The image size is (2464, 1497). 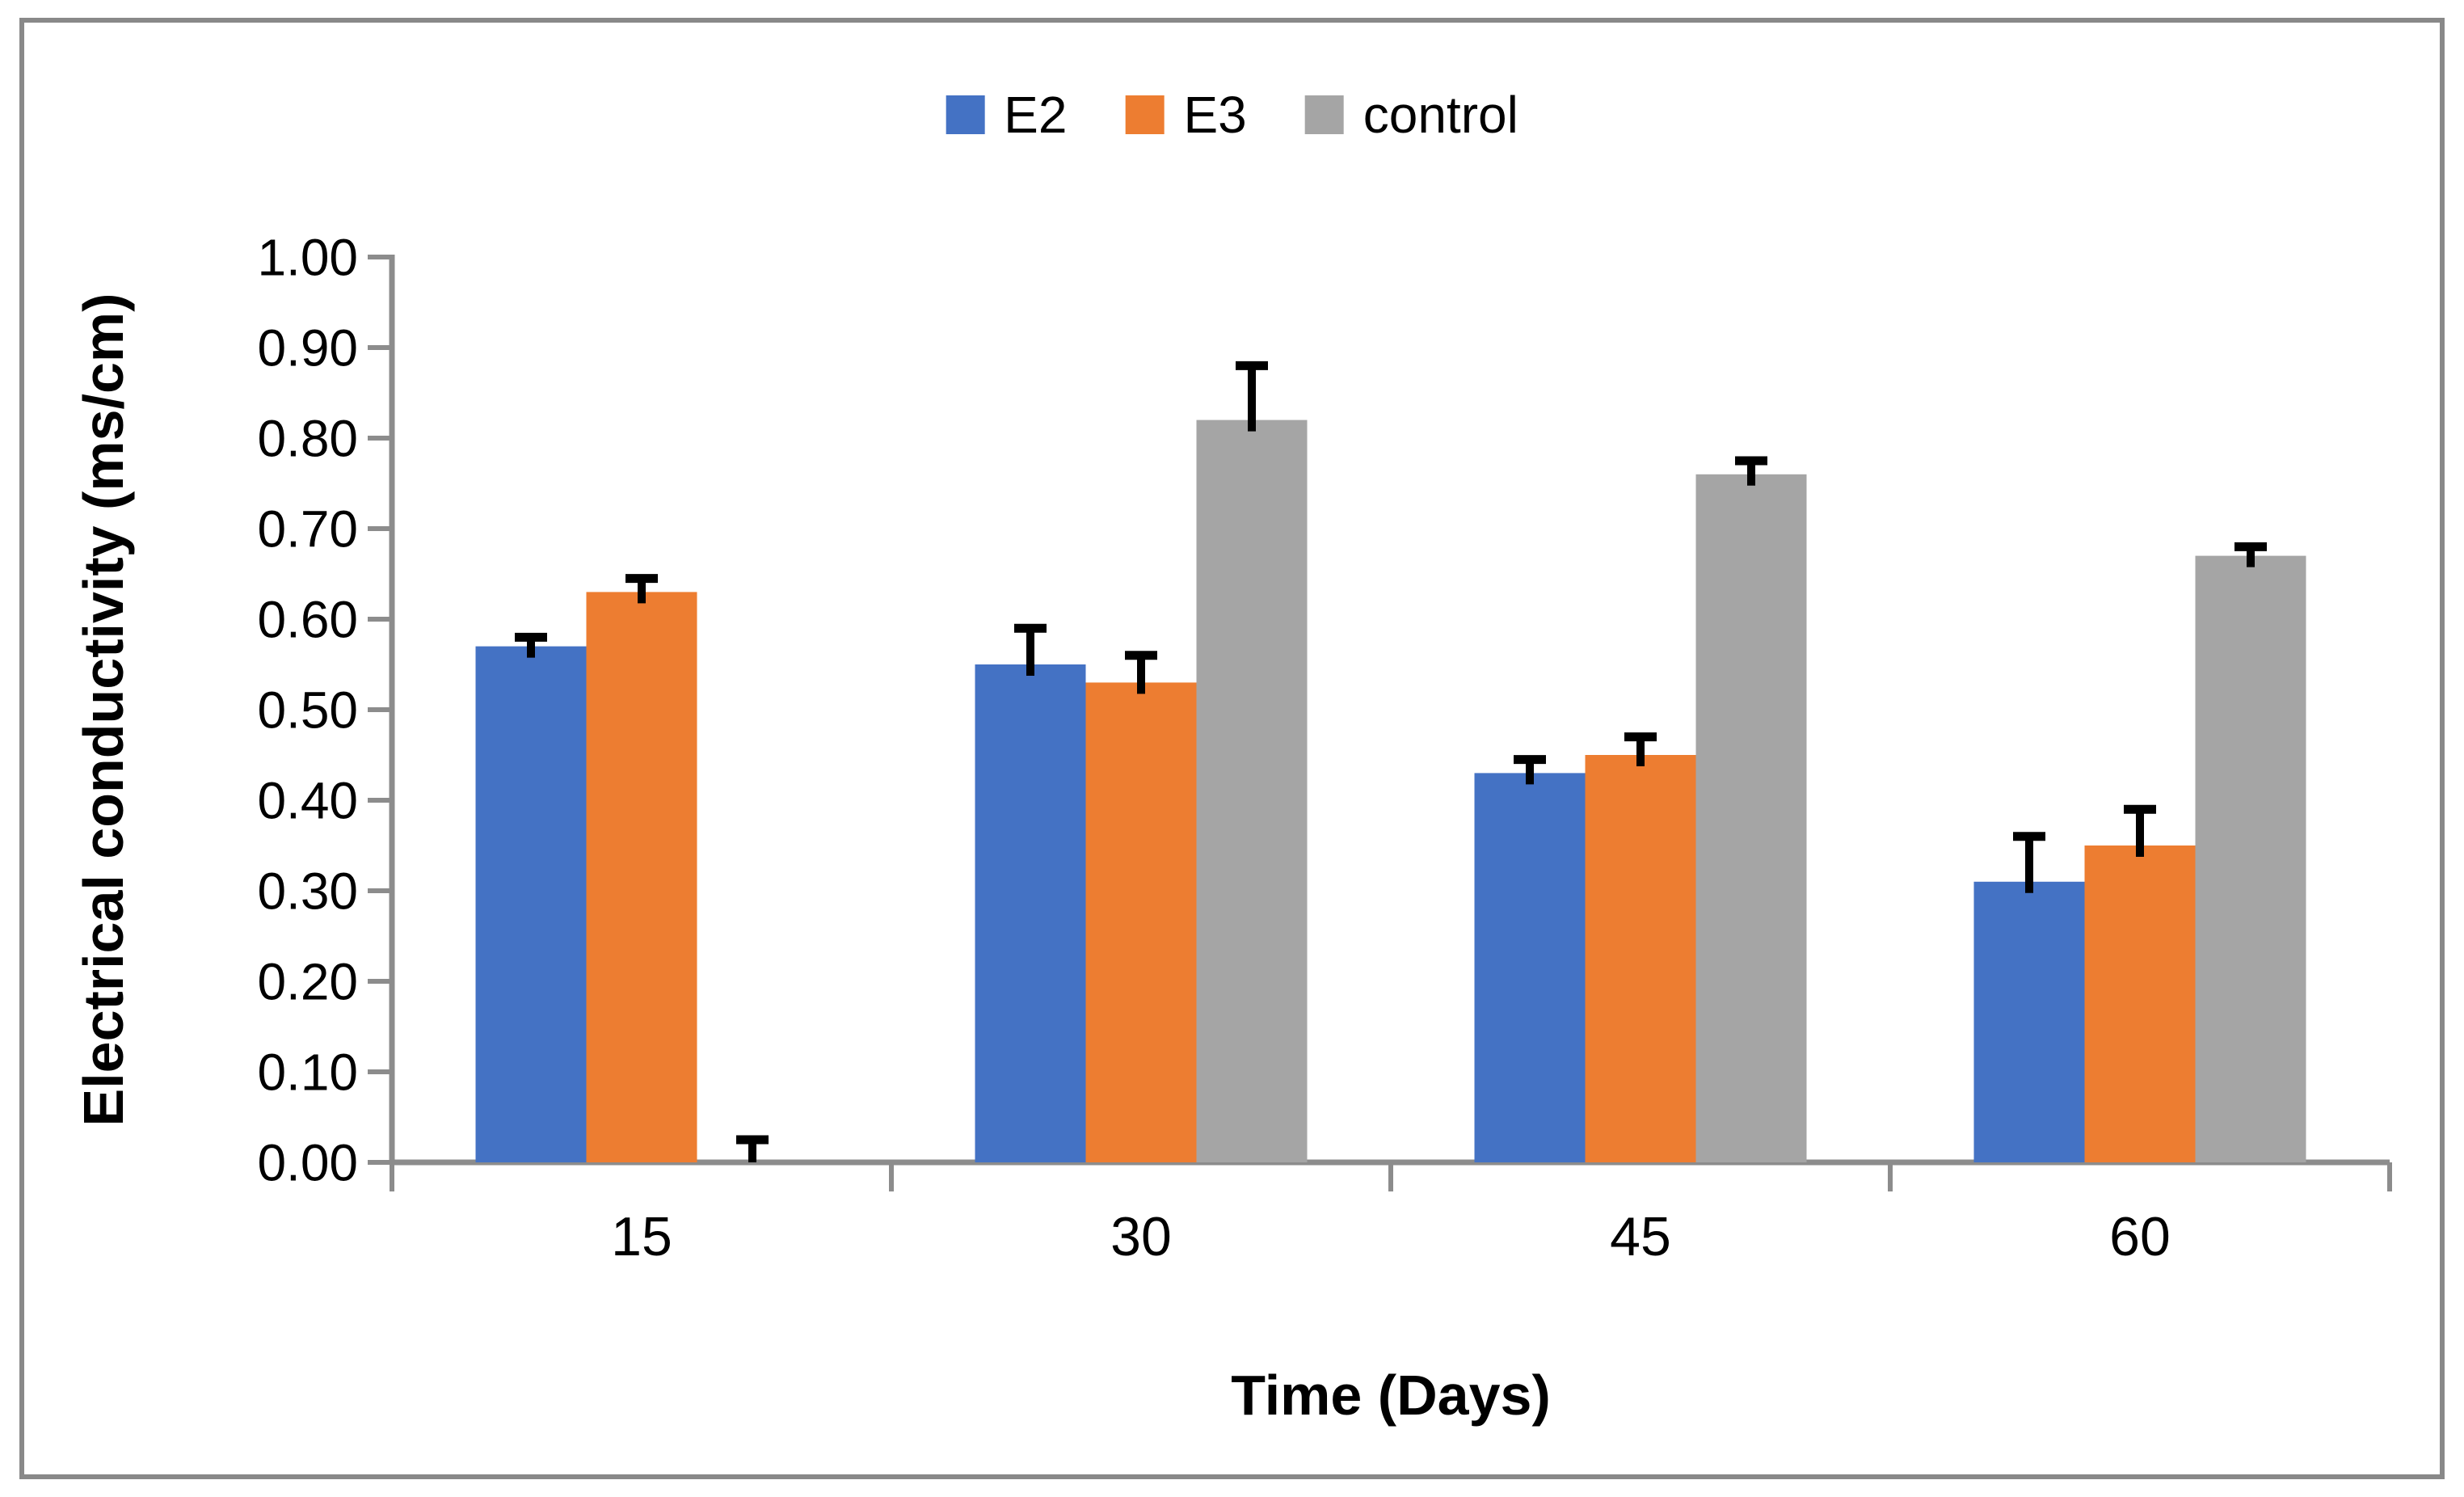 I want to click on legend-swatch-e3, so click(x=1145, y=114).